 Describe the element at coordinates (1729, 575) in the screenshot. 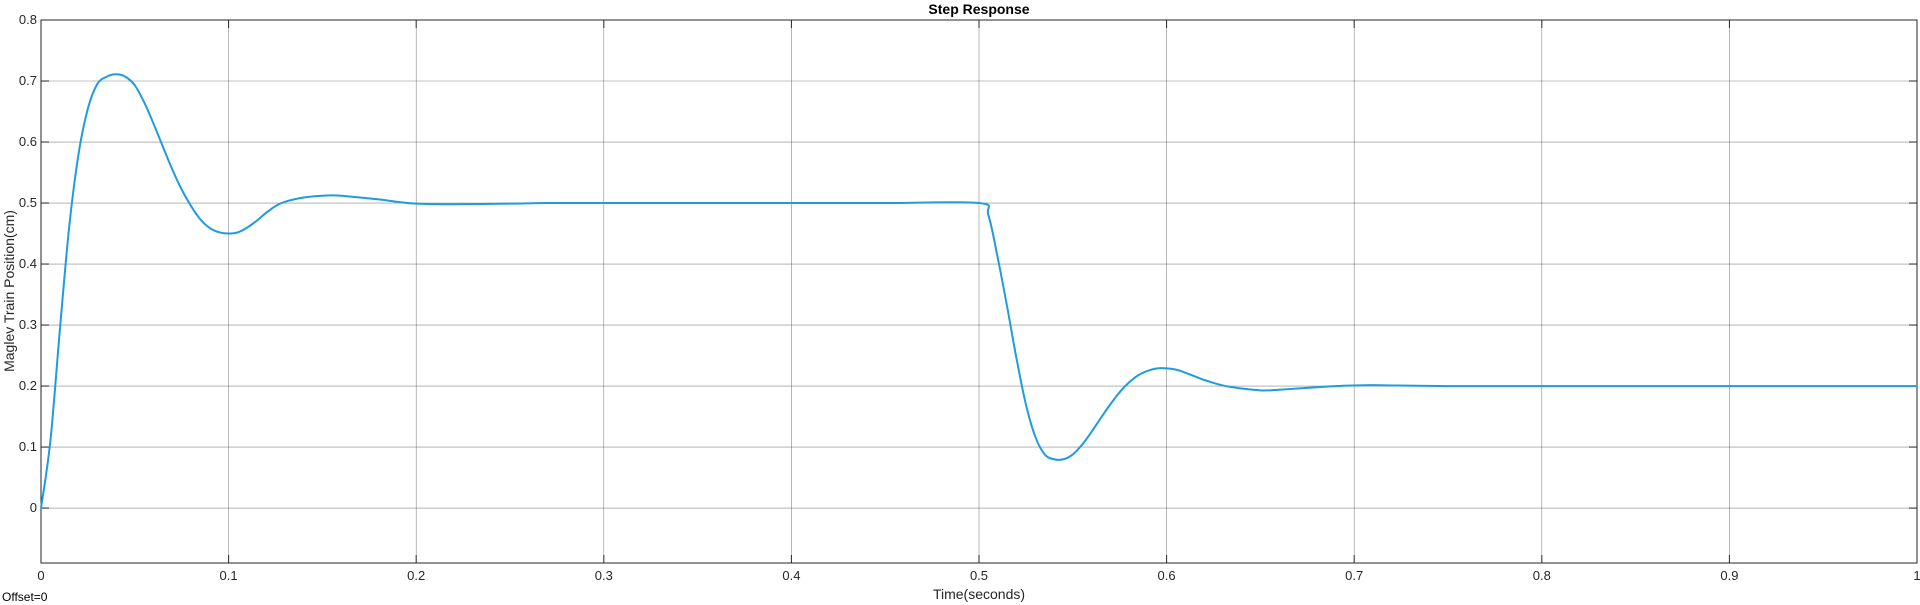

I see `x-tick-label: 0.9` at that location.